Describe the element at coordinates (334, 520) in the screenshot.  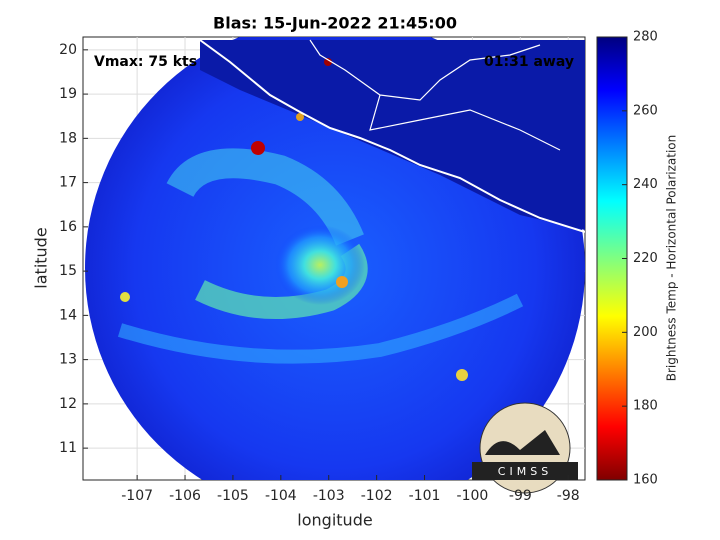
I see `x-axis-label: longitude` at that location.